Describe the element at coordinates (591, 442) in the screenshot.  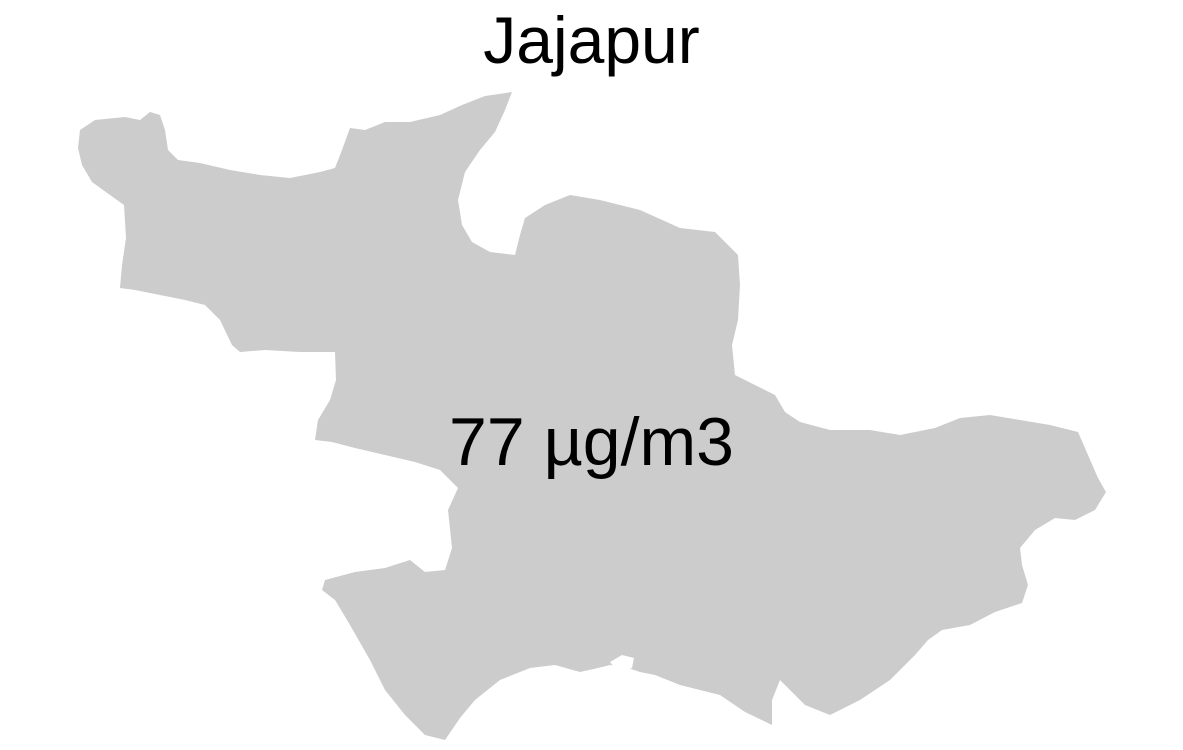
I see `pollution-value-label: 77 µg/m3` at that location.